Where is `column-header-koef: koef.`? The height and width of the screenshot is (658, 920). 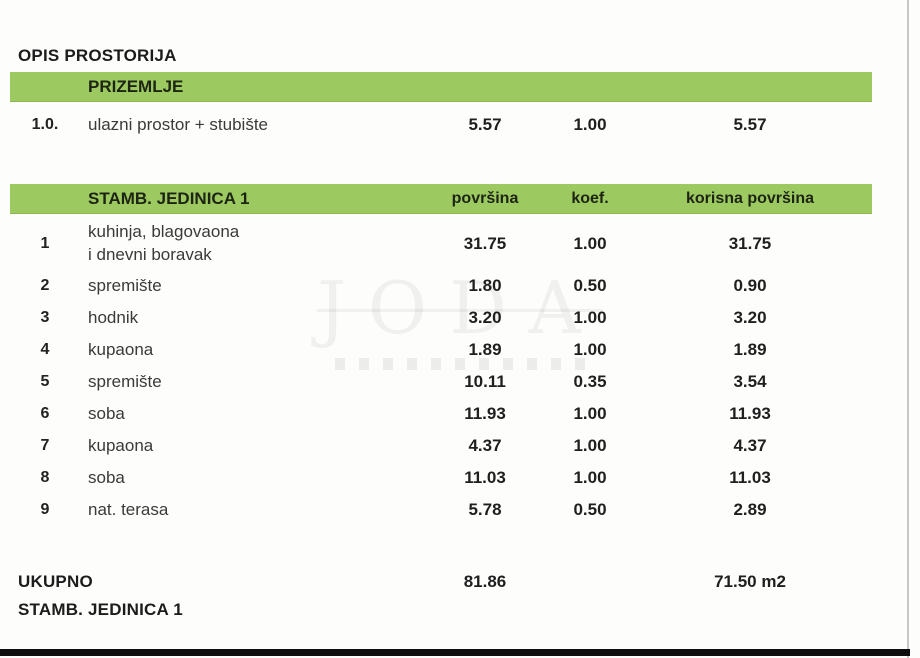 column-header-koef: koef. is located at coordinates (590, 198).